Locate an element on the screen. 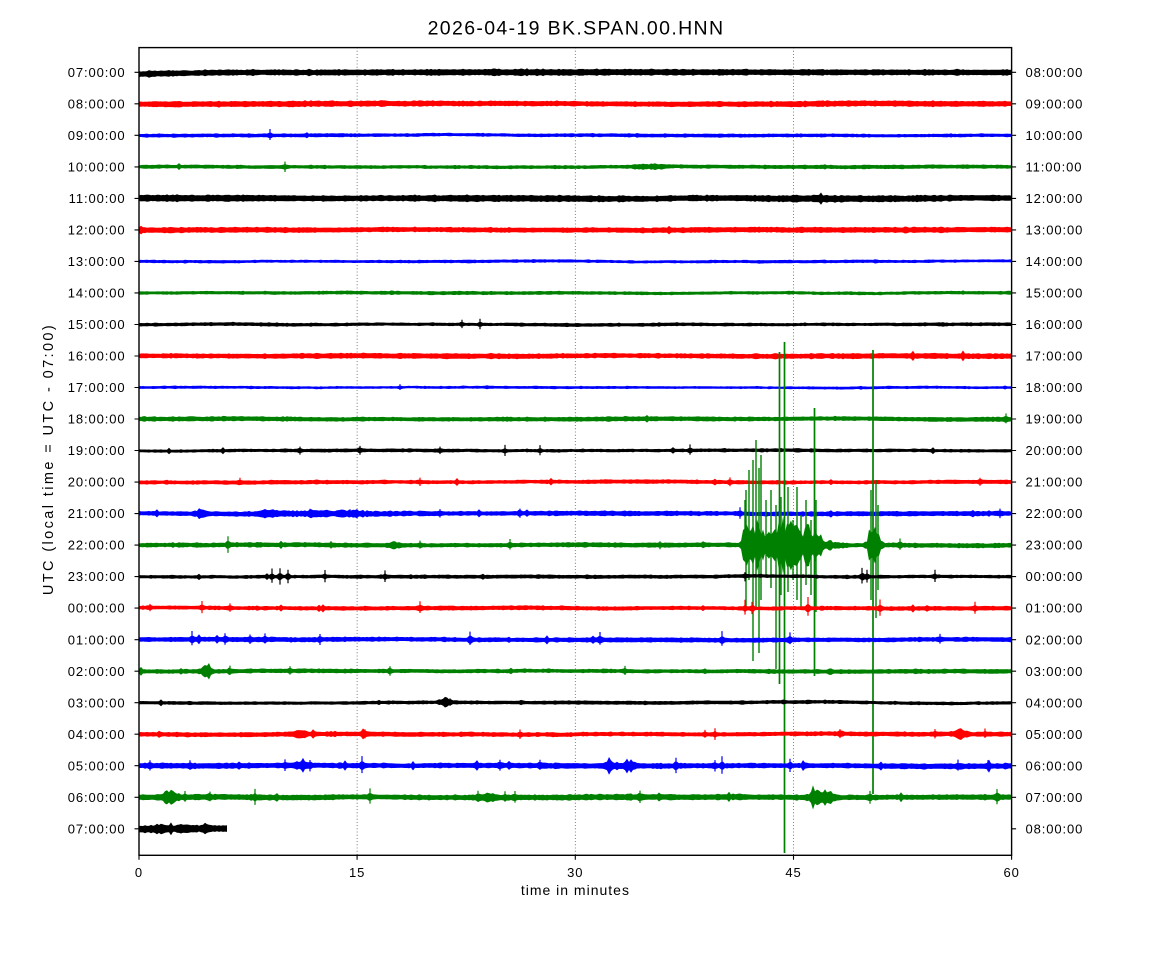 This screenshot has width=1150, height=955. svg-text: 60 is located at coordinates (1011, 872).